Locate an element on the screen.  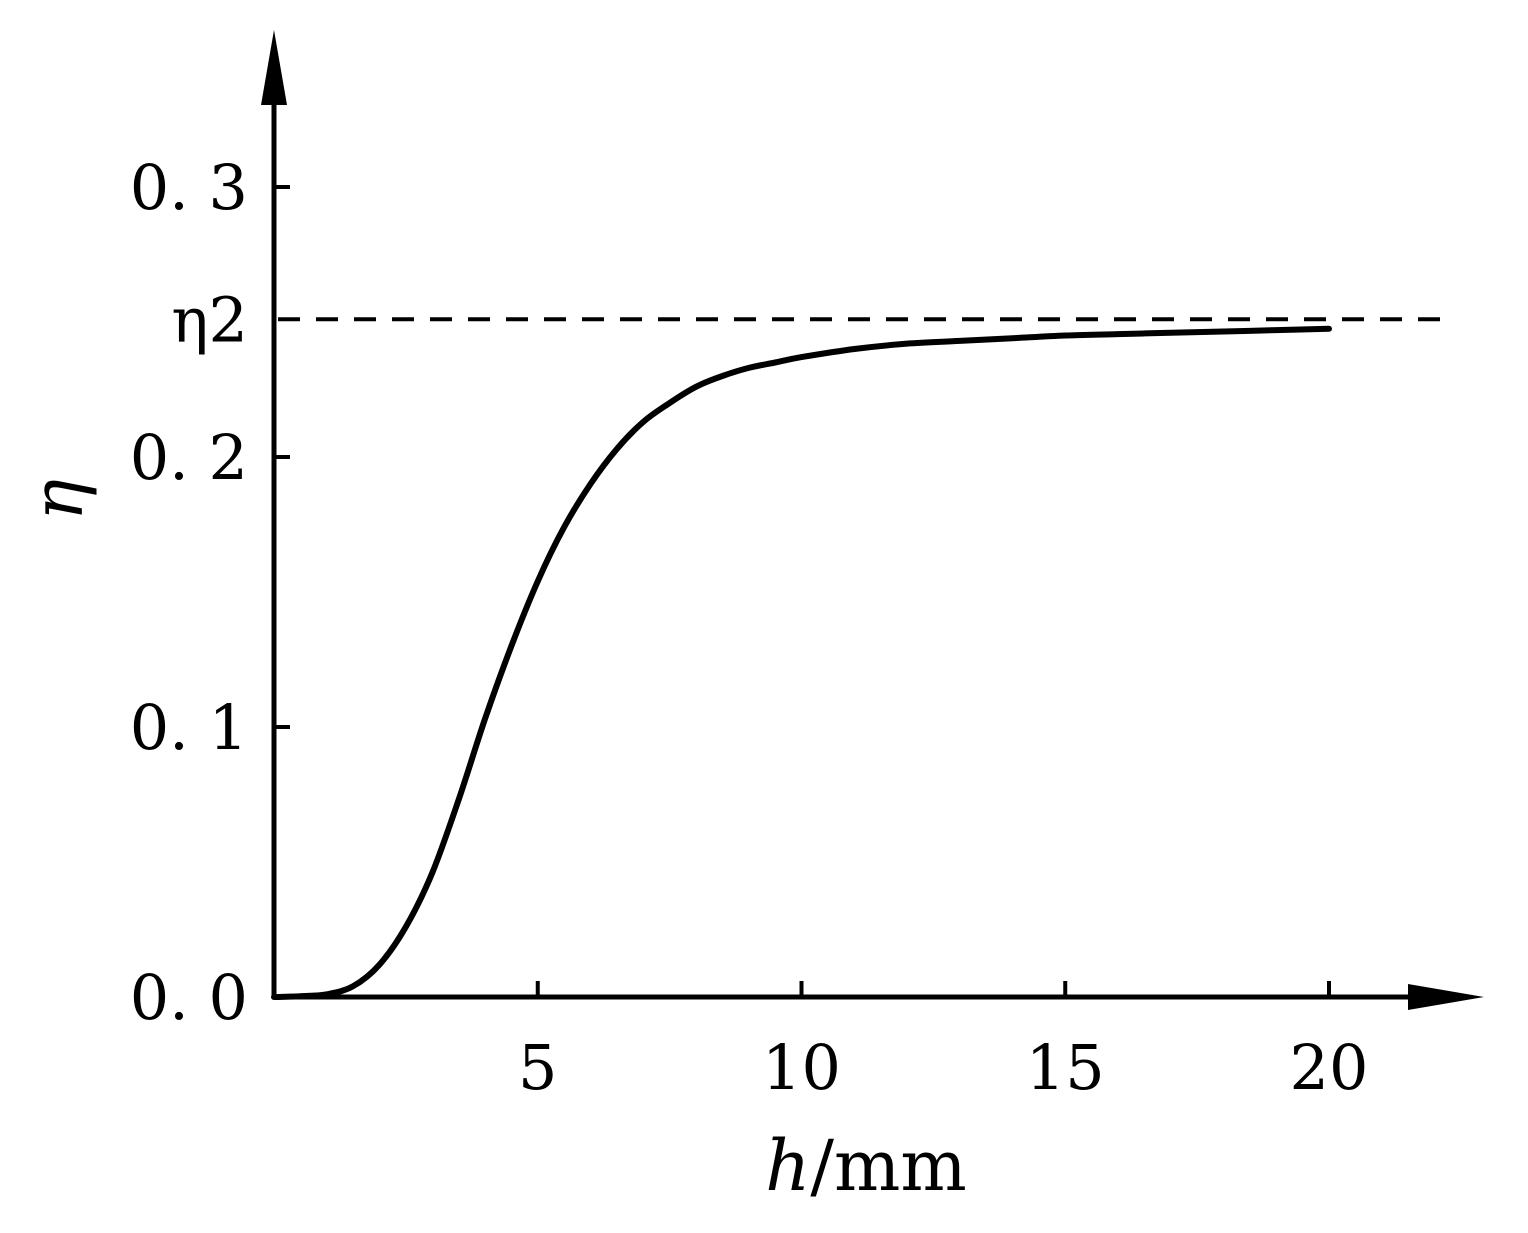
x-axis-title-var: h is located at coordinates (787, 1166).